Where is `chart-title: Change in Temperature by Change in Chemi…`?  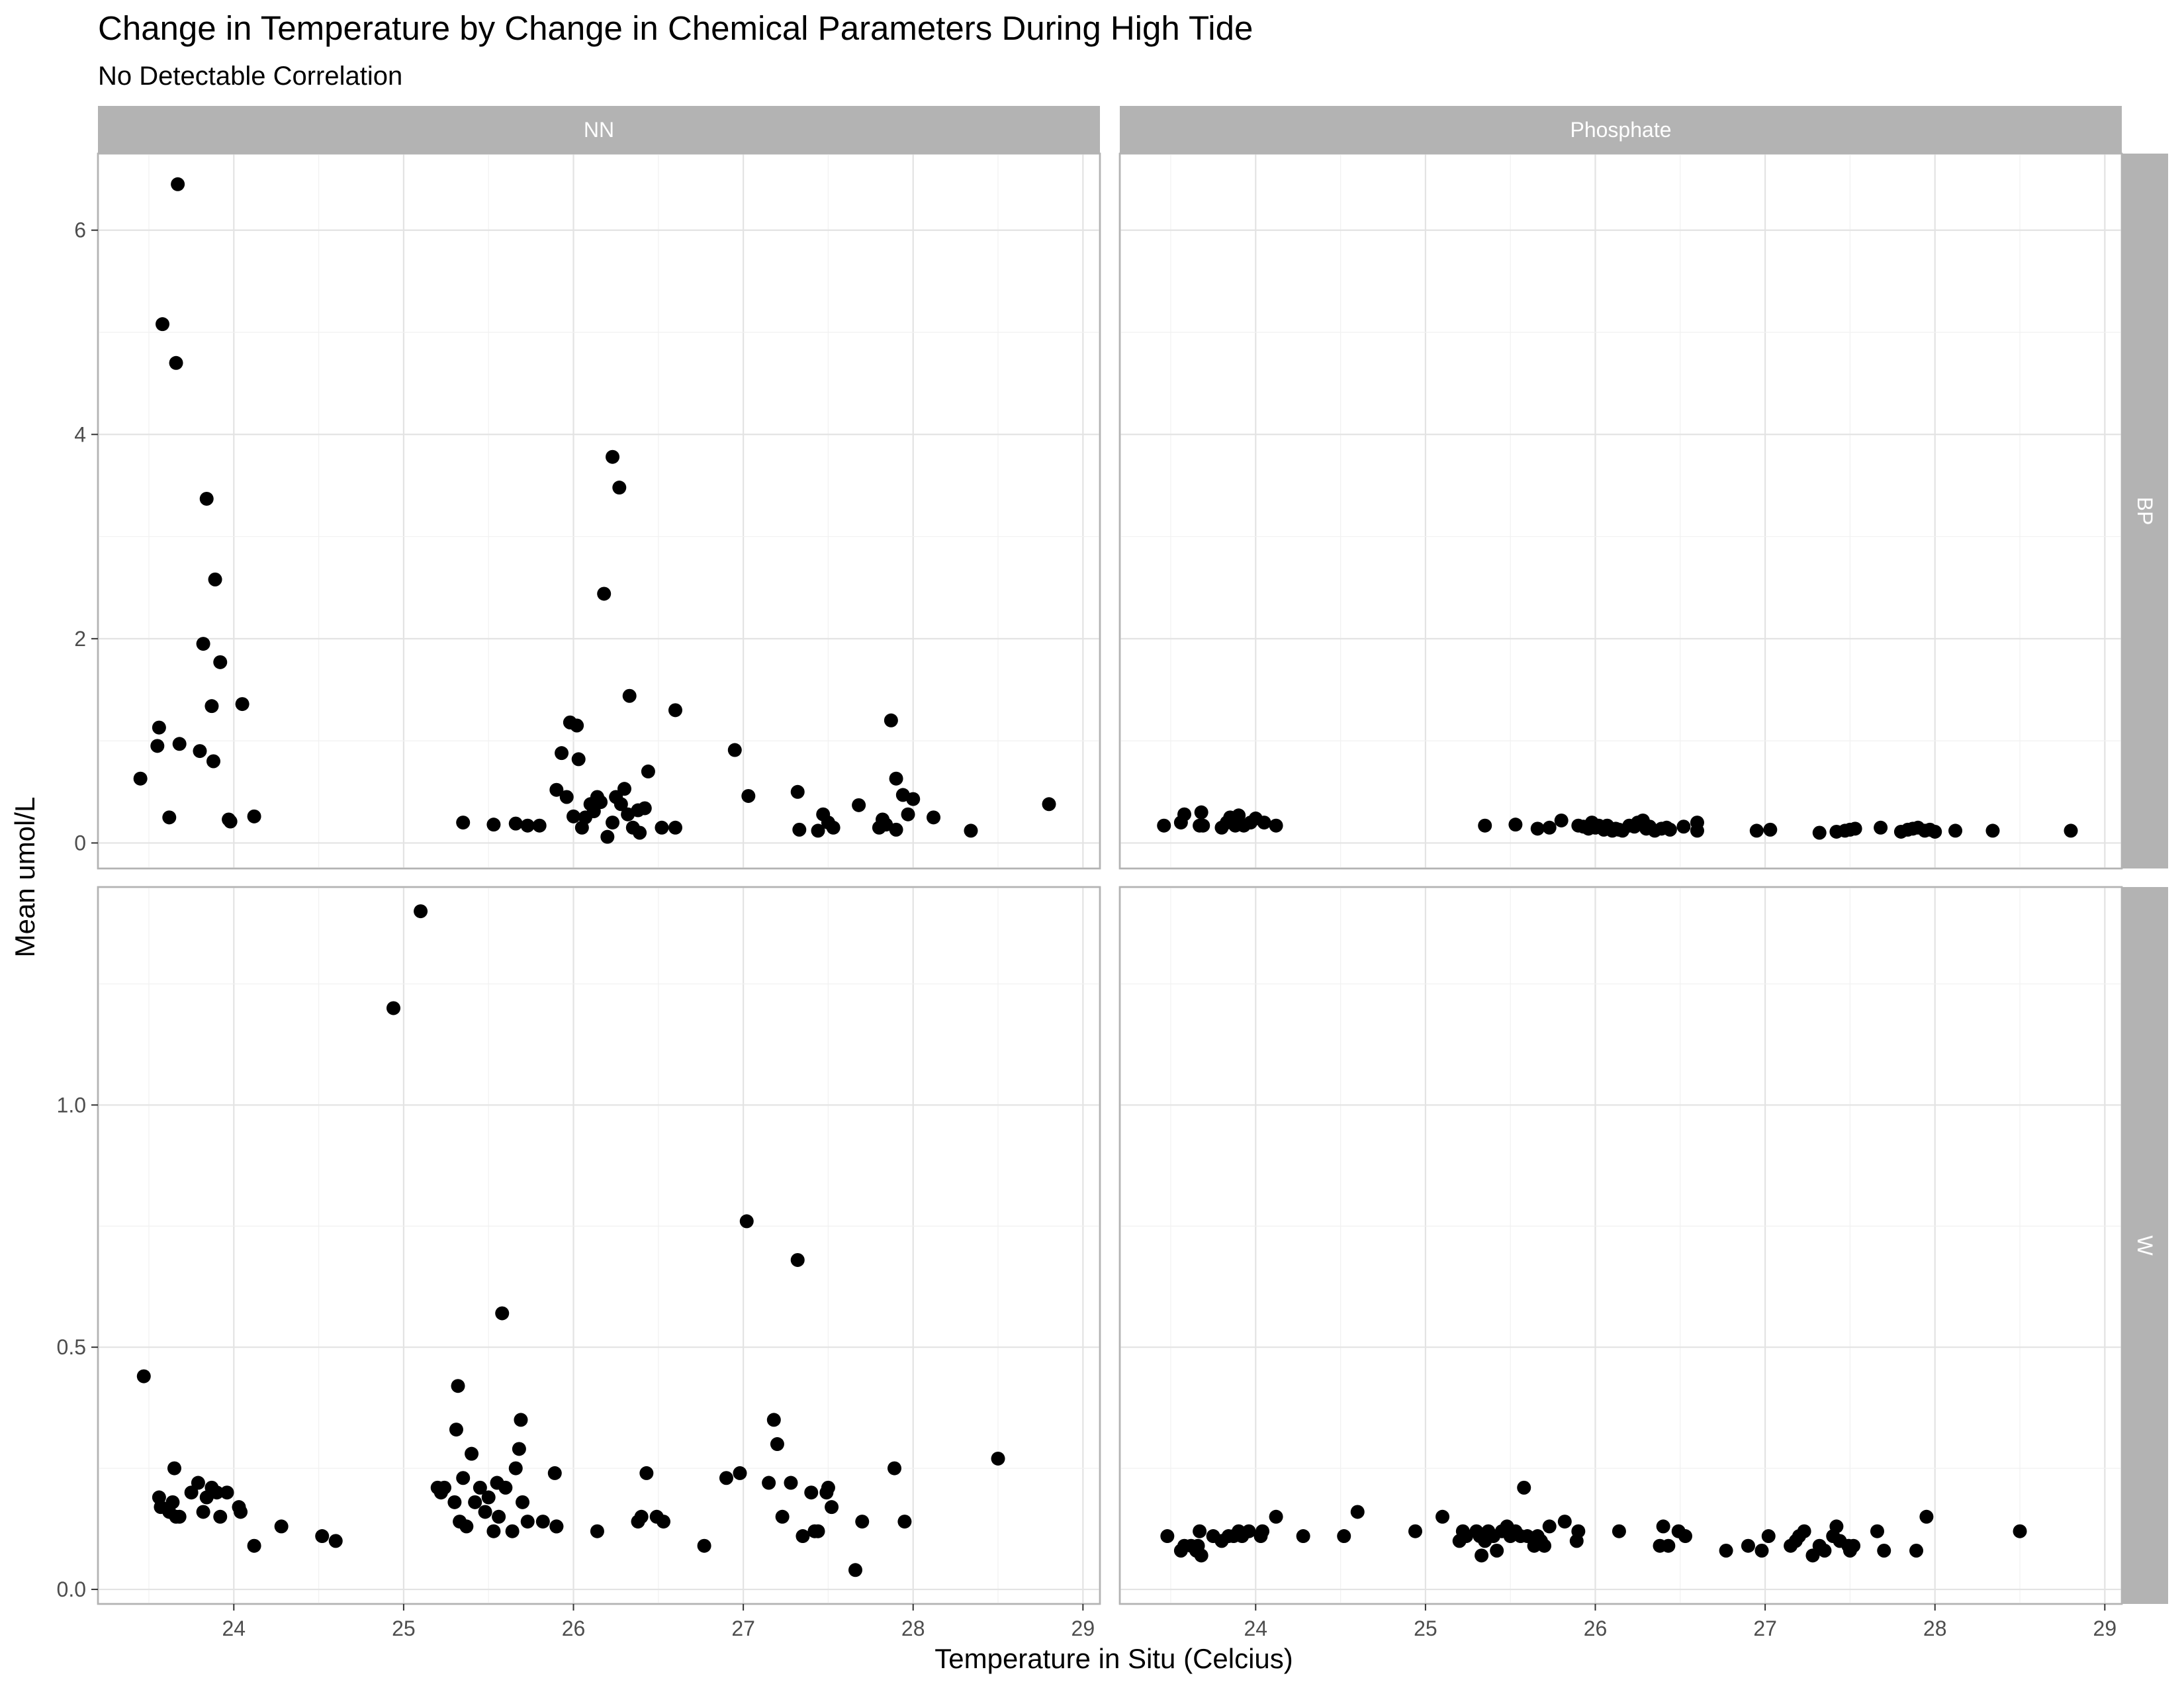
chart-title: Change in Temperature by Change in Chemi… is located at coordinates (675, 28).